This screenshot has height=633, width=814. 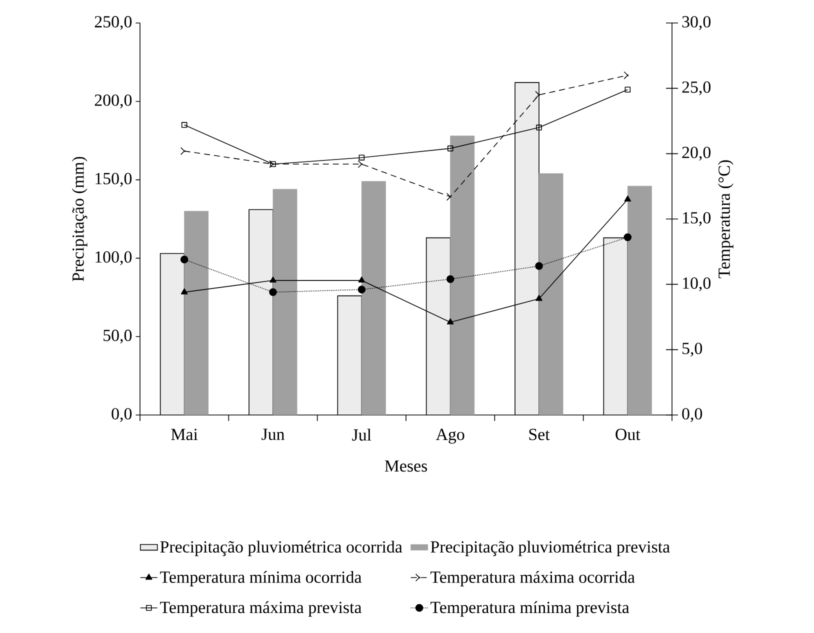 What do you see at coordinates (530, 609) in the screenshot?
I see `legend-label: Temperatura mínima prevista` at bounding box center [530, 609].